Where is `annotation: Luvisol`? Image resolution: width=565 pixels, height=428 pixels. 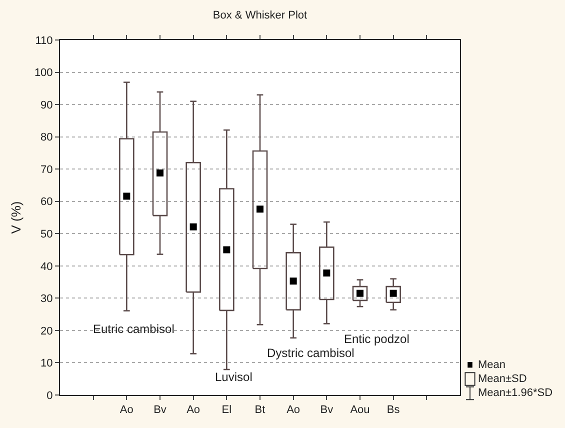 annotation: Luvisol is located at coordinates (233, 377).